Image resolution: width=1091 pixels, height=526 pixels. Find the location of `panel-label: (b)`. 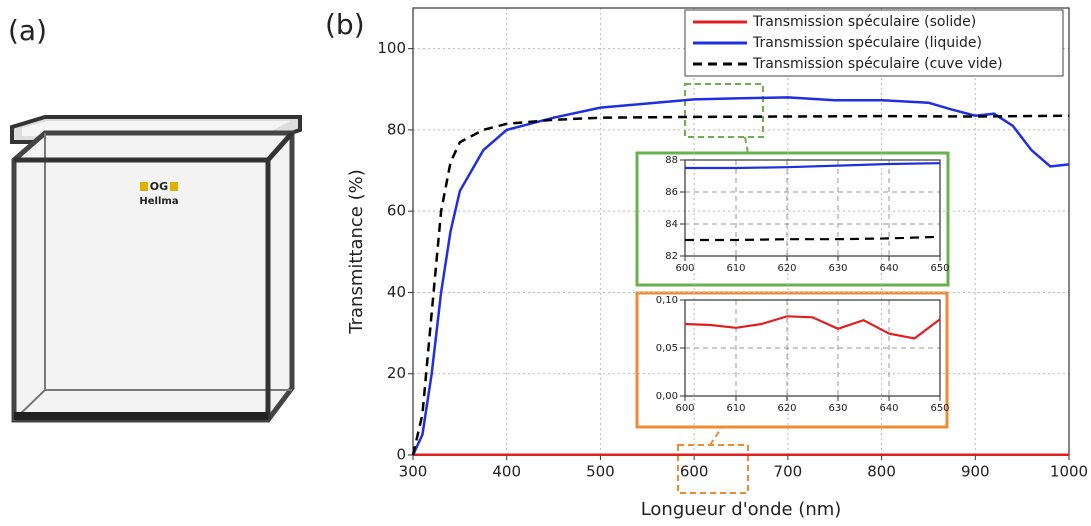

panel-label: (b) is located at coordinates (345, 24).